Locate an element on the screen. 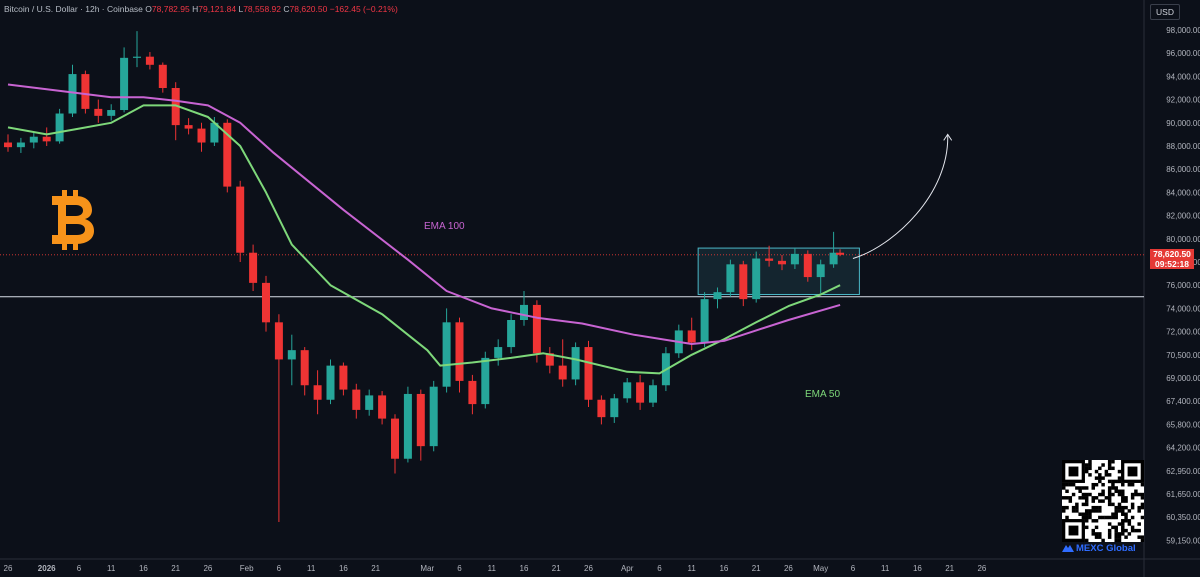 Image resolution: width=1200 pixels, height=577 pixels. time-tick-label: 16 is located at coordinates (524, 568).